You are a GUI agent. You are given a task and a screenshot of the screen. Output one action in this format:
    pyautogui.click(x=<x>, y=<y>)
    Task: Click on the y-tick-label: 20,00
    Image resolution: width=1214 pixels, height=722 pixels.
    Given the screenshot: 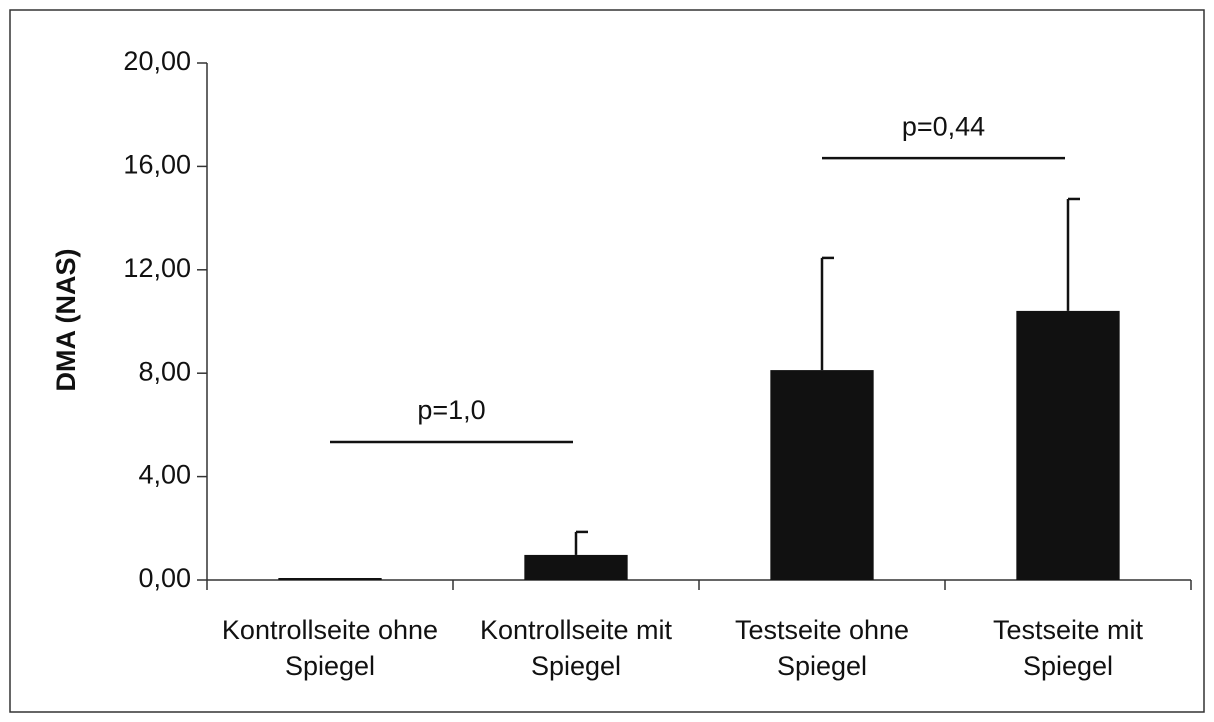 What is the action you would take?
    pyautogui.click(x=157, y=61)
    